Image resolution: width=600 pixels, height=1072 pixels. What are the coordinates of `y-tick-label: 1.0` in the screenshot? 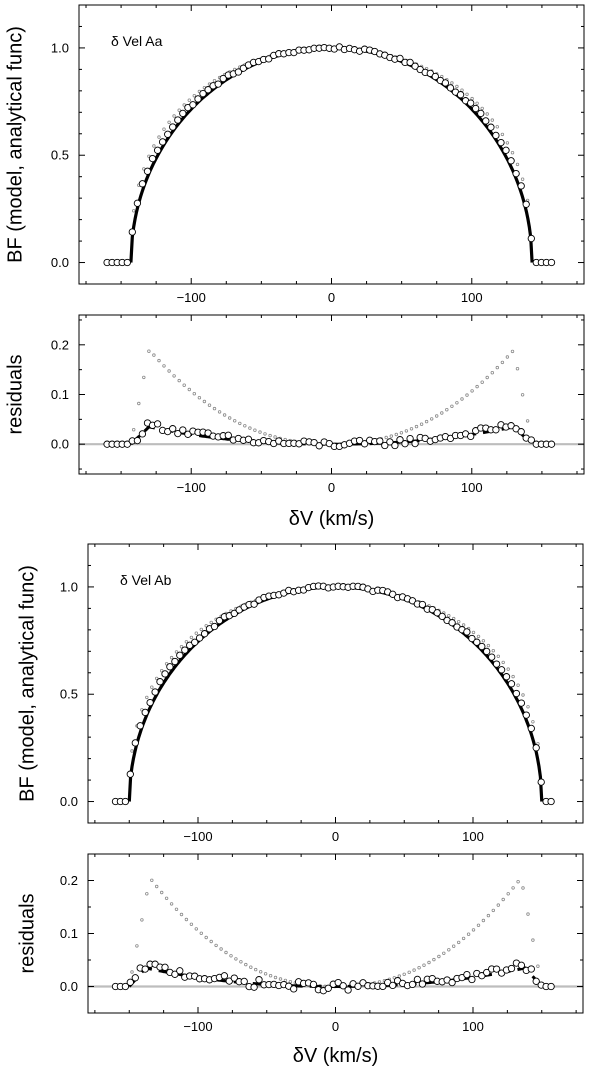 It's located at (60, 47).